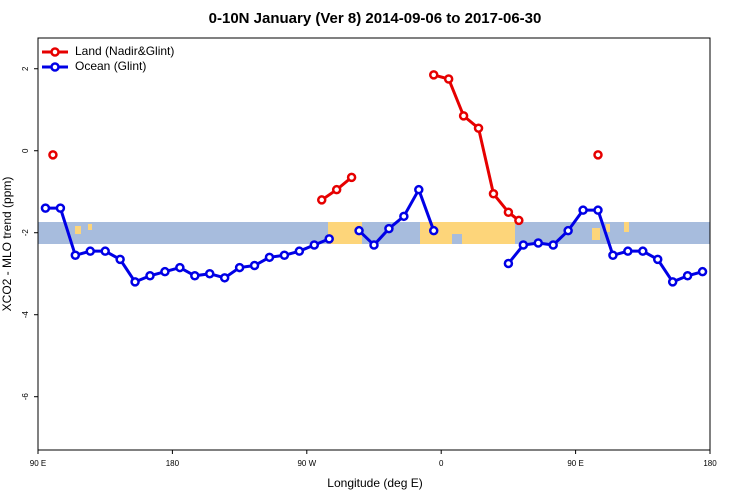 This screenshot has height=500, width=750. Describe the element at coordinates (25, 68) in the screenshot. I see `y-tick-label: 2` at that location.